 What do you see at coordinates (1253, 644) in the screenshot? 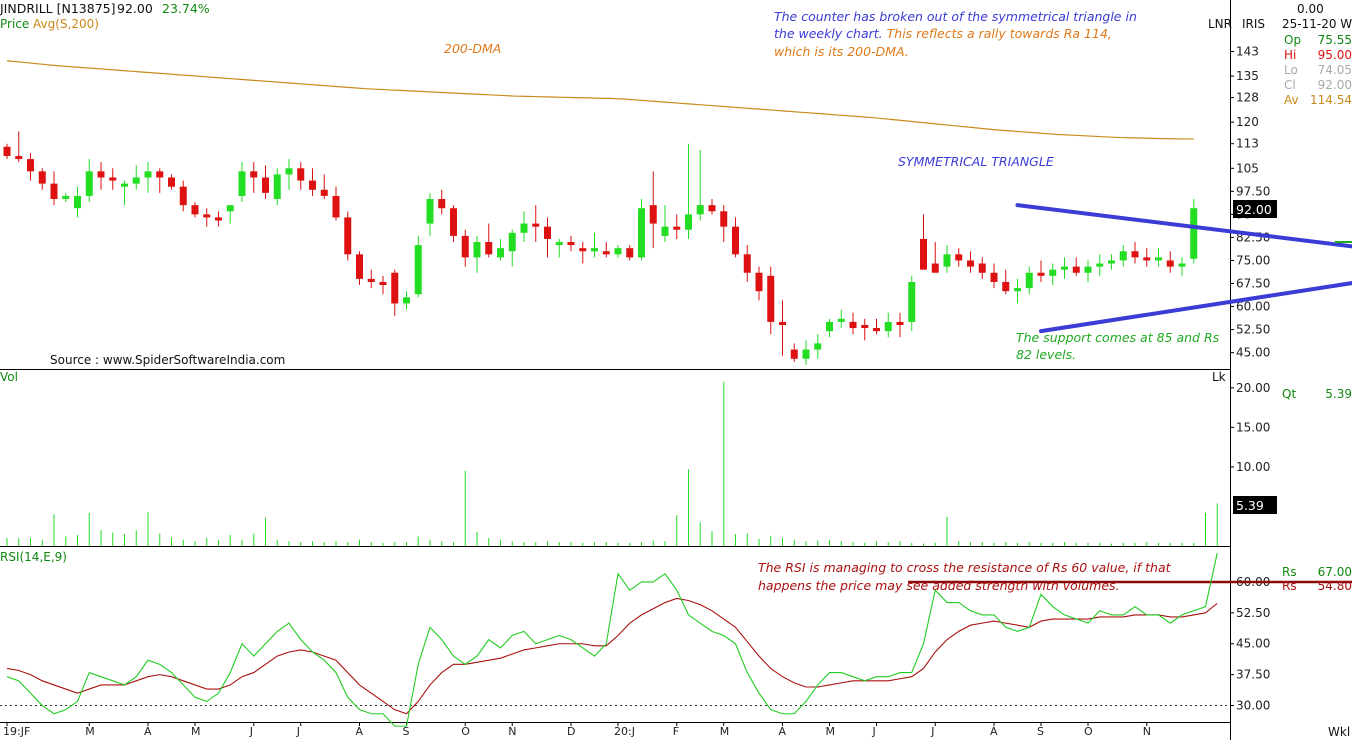
I see `rsi-tick-label: 45.00` at bounding box center [1253, 644].